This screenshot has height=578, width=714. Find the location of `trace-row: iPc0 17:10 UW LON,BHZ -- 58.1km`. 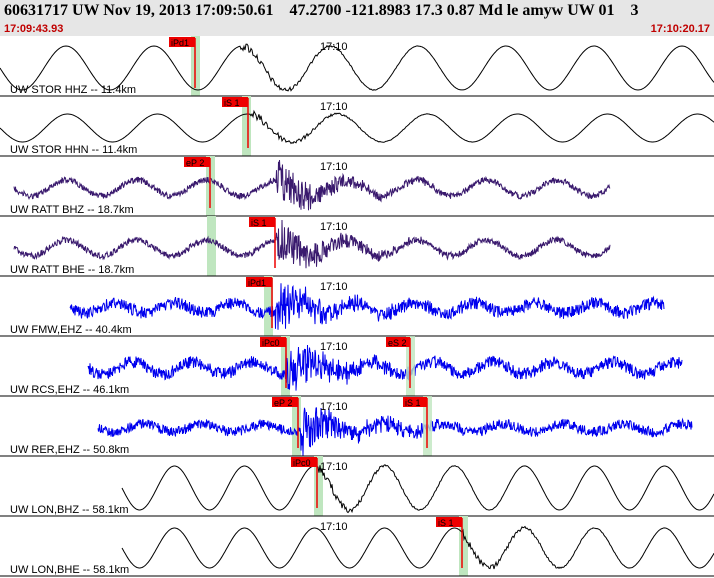

trace-row: iPc0 17:10 UW LON,BHZ -- 58.1km is located at coordinates (357, 486).